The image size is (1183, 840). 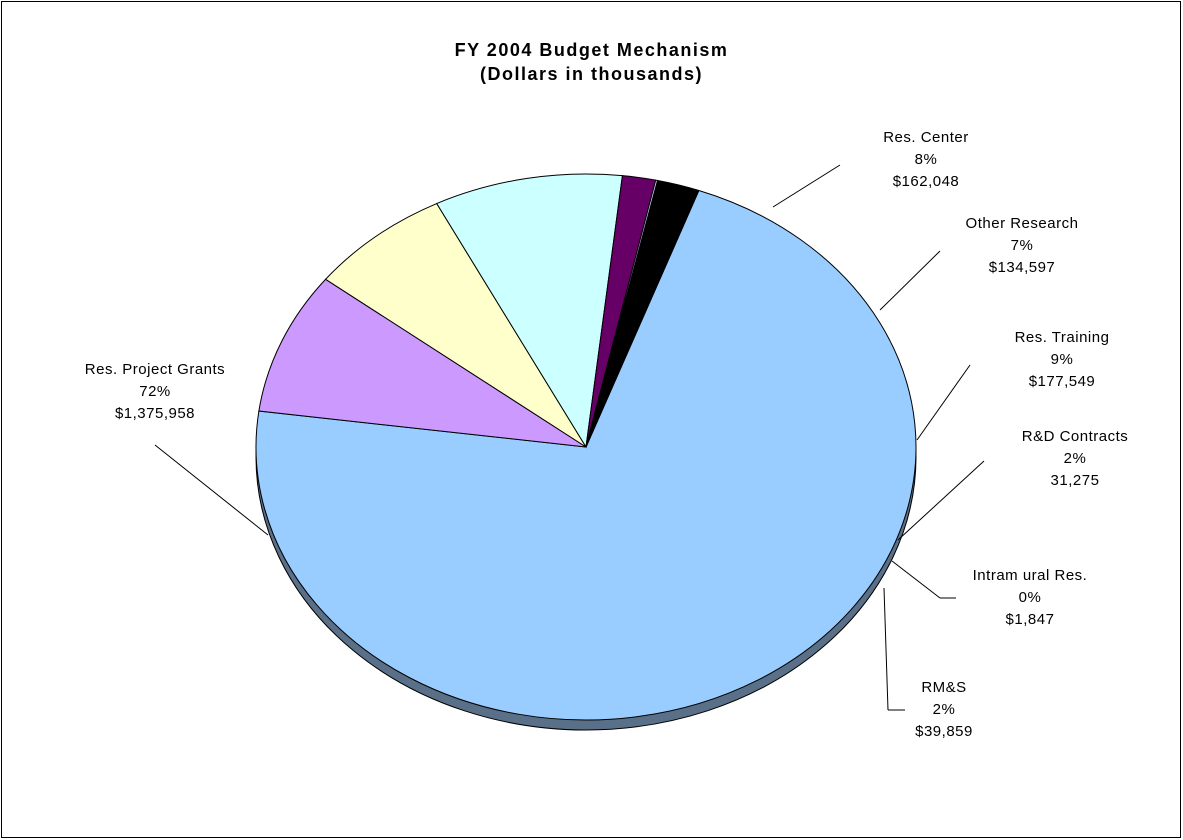 What do you see at coordinates (155, 369) in the screenshot?
I see `slice-label-name: Res. Project Grants` at bounding box center [155, 369].